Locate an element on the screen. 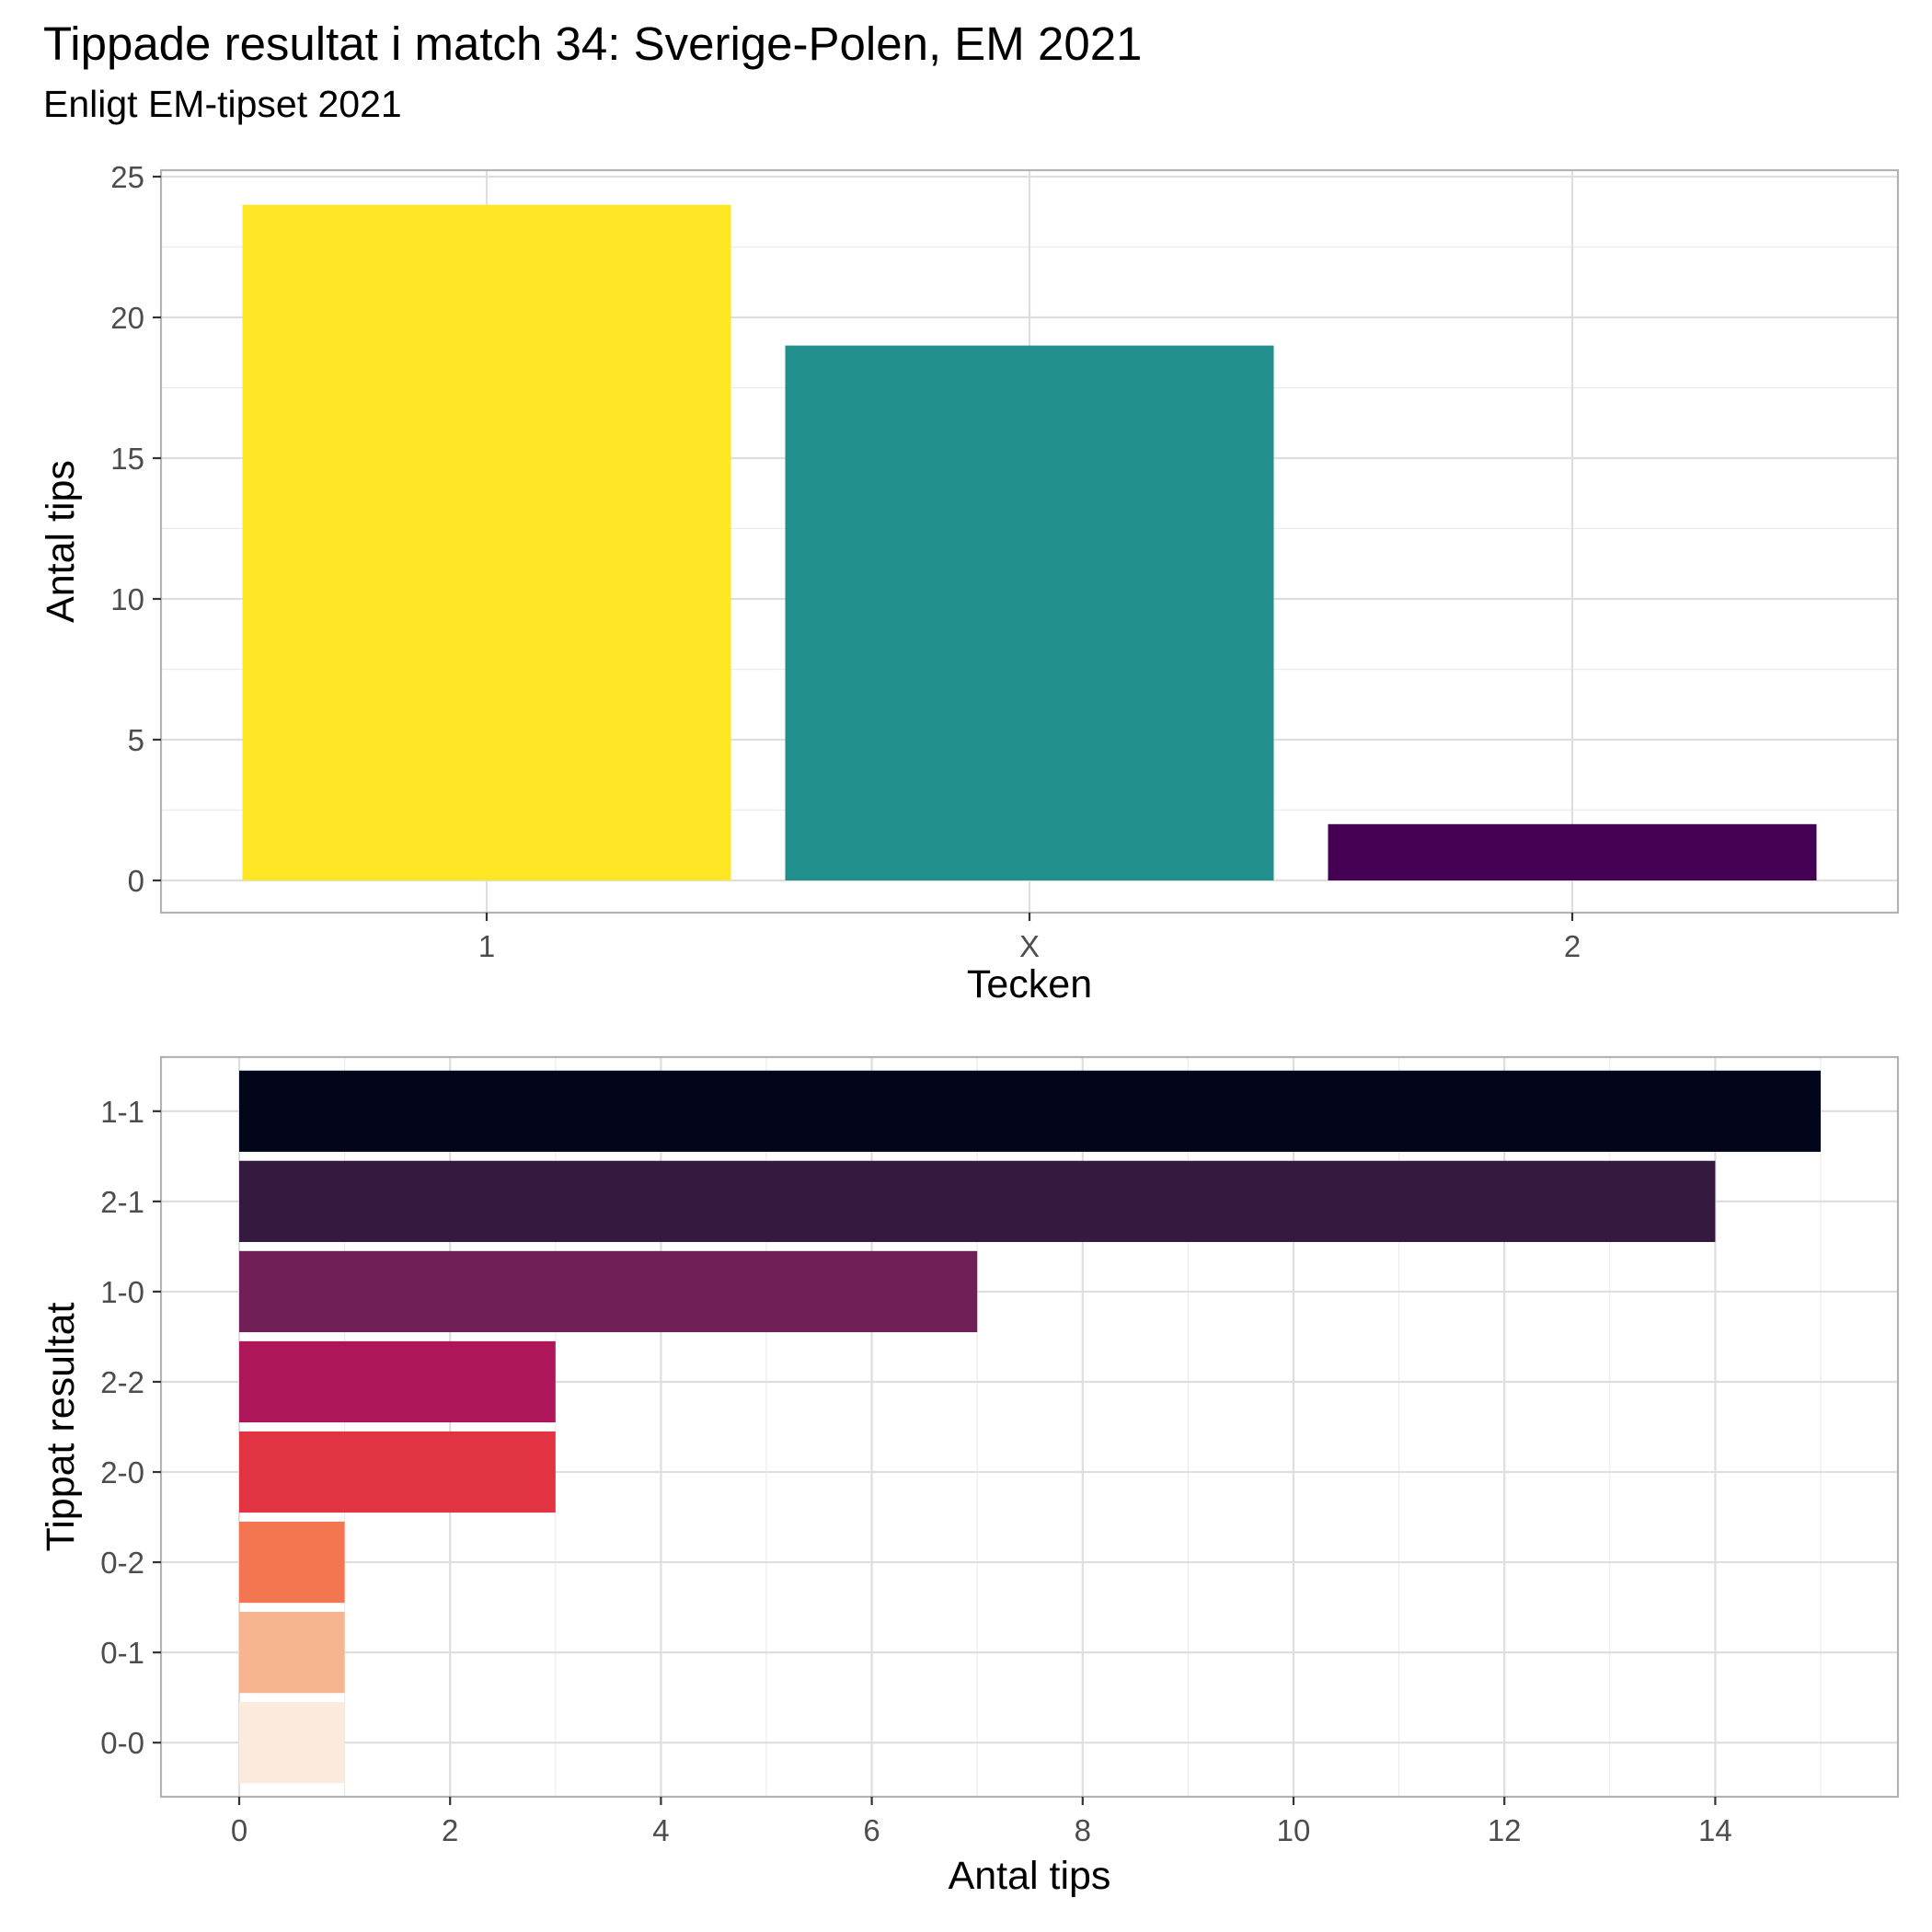 This screenshot has height=1932, width=1932. y-tick-label: 10 is located at coordinates (127, 599).